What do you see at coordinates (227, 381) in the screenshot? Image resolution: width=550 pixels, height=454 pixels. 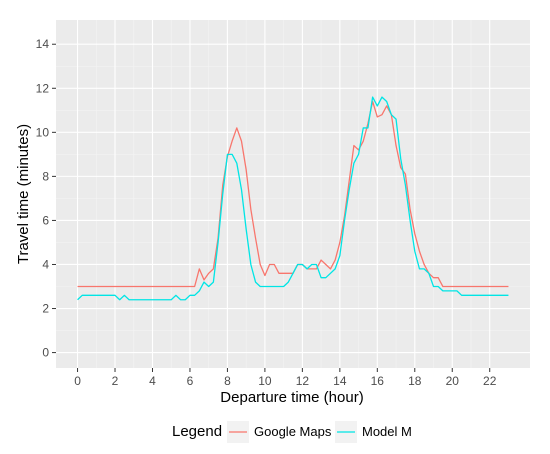 I see `x-tick-label: 8` at bounding box center [227, 381].